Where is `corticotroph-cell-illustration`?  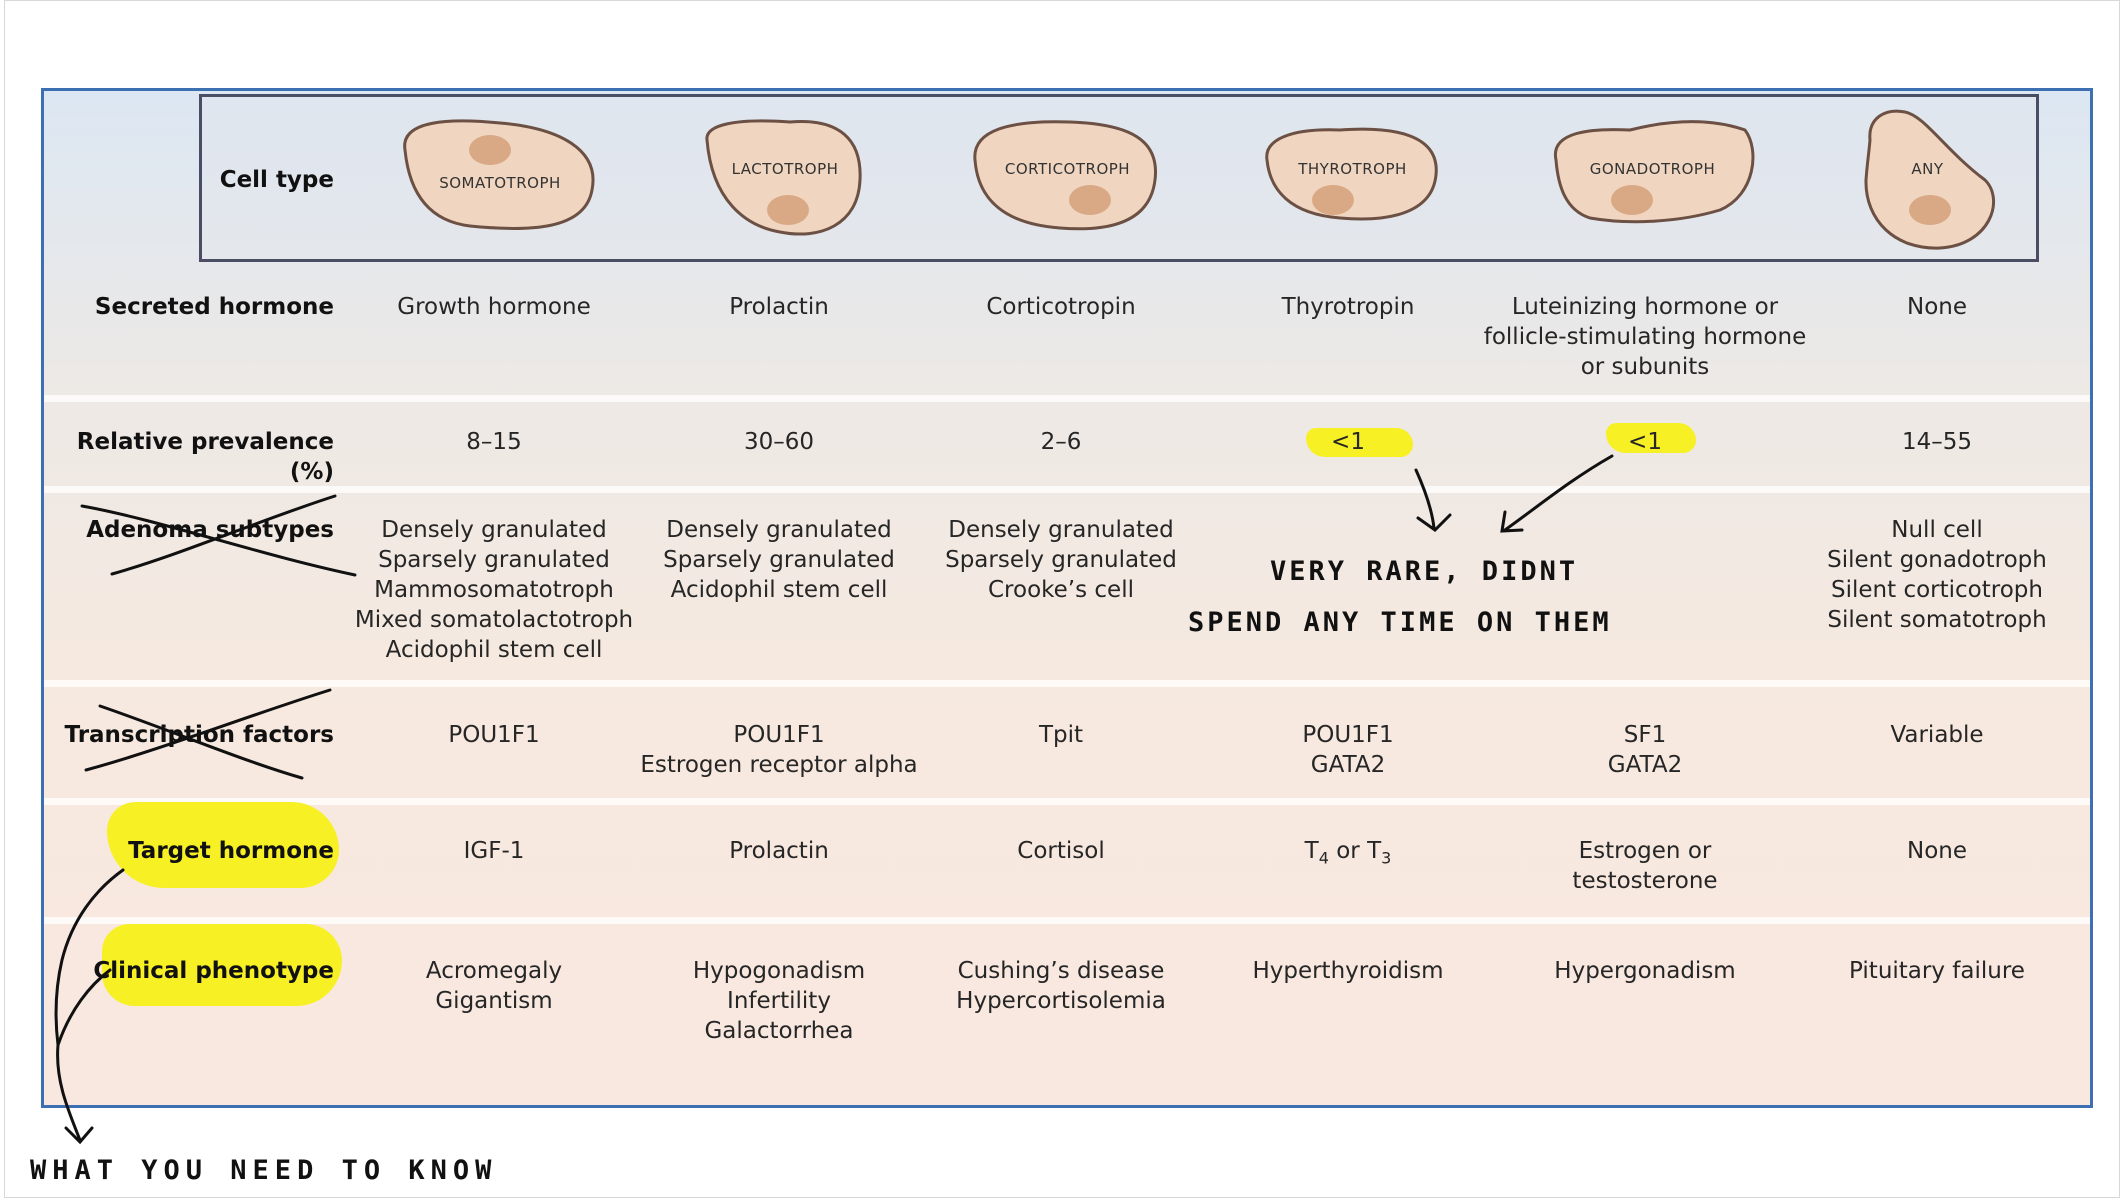 corticotroph-cell-illustration is located at coordinates (1065, 175).